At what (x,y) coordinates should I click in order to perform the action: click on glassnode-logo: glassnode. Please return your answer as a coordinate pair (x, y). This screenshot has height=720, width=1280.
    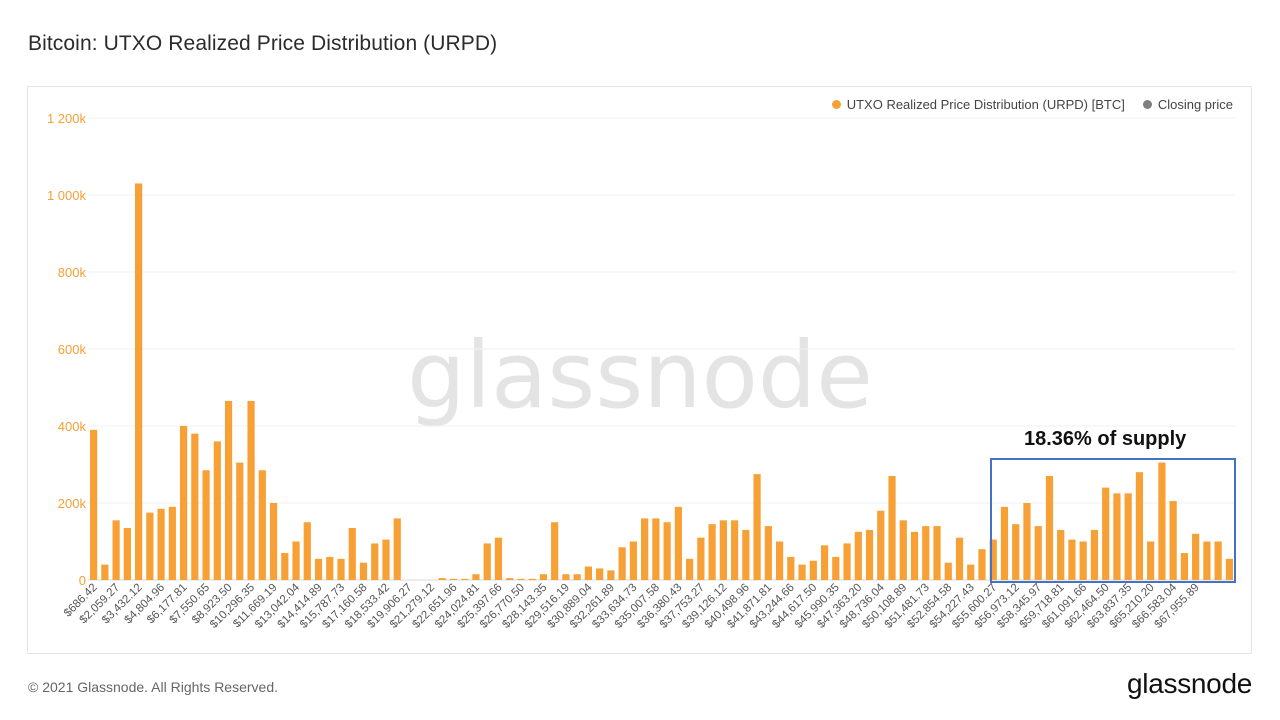
    Looking at the image, I should click on (1189, 683).